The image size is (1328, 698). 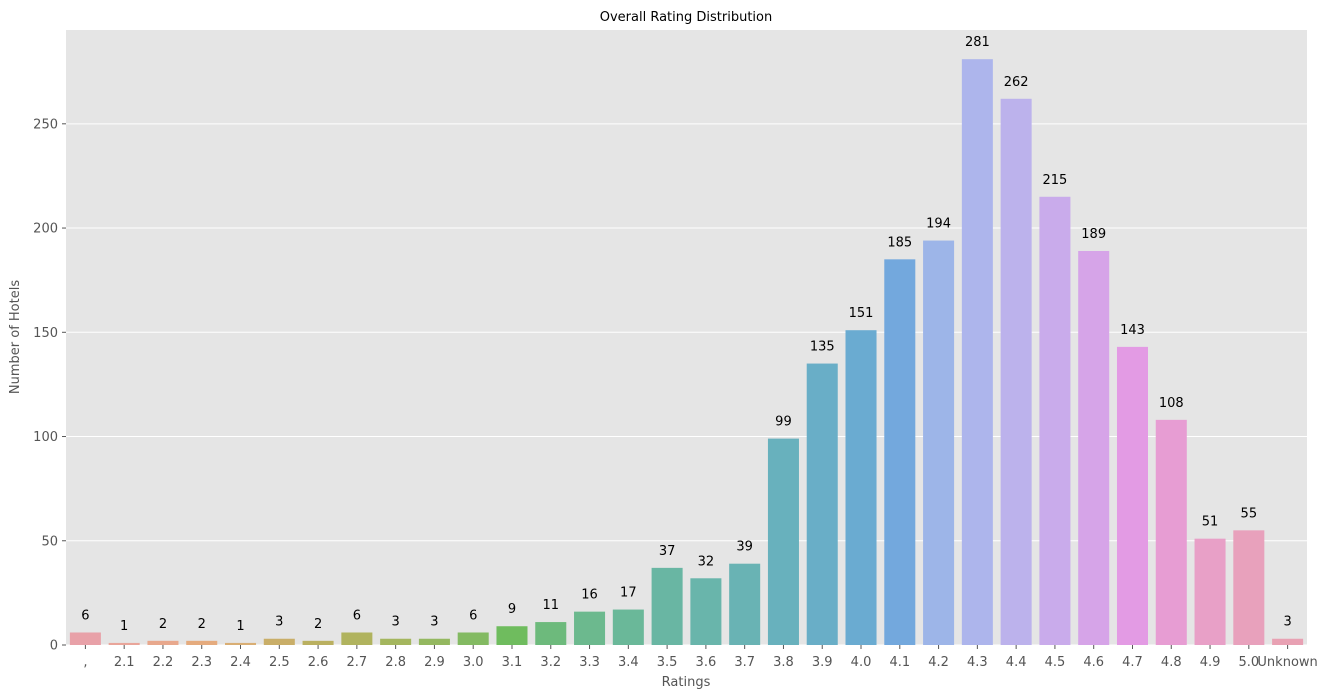 I want to click on x-tick-label: 2.1, so click(x=124, y=662).